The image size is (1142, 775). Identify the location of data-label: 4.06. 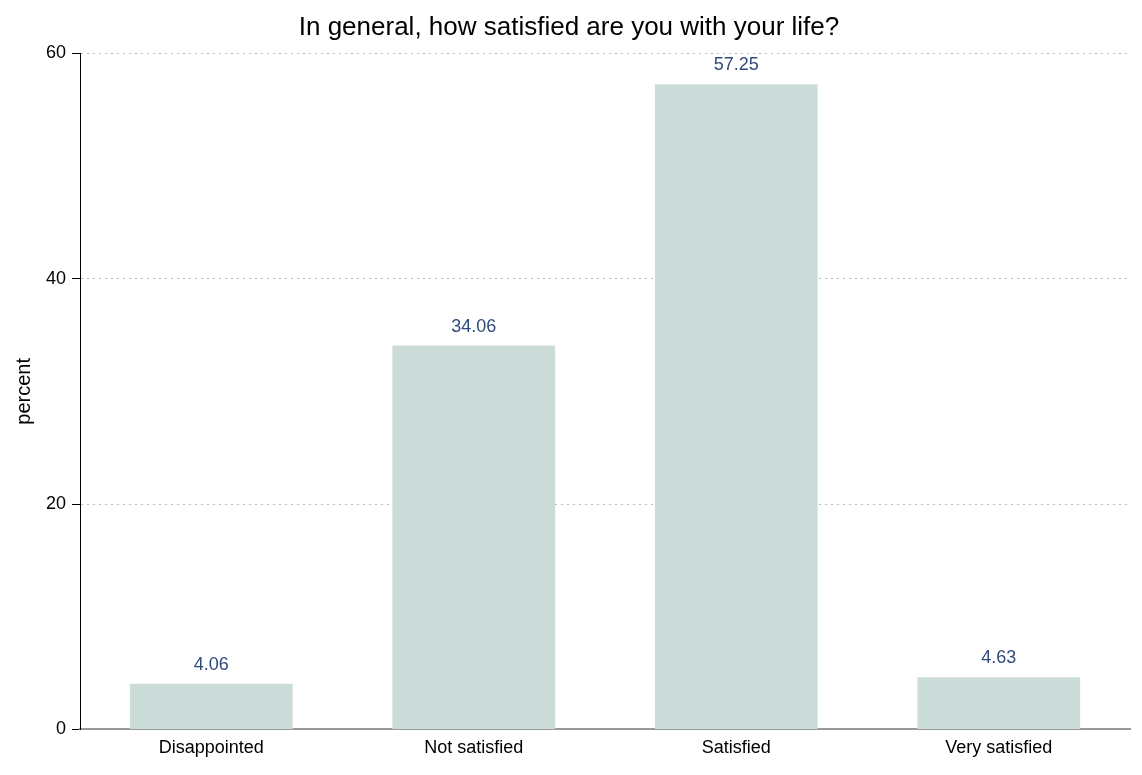
(211, 663).